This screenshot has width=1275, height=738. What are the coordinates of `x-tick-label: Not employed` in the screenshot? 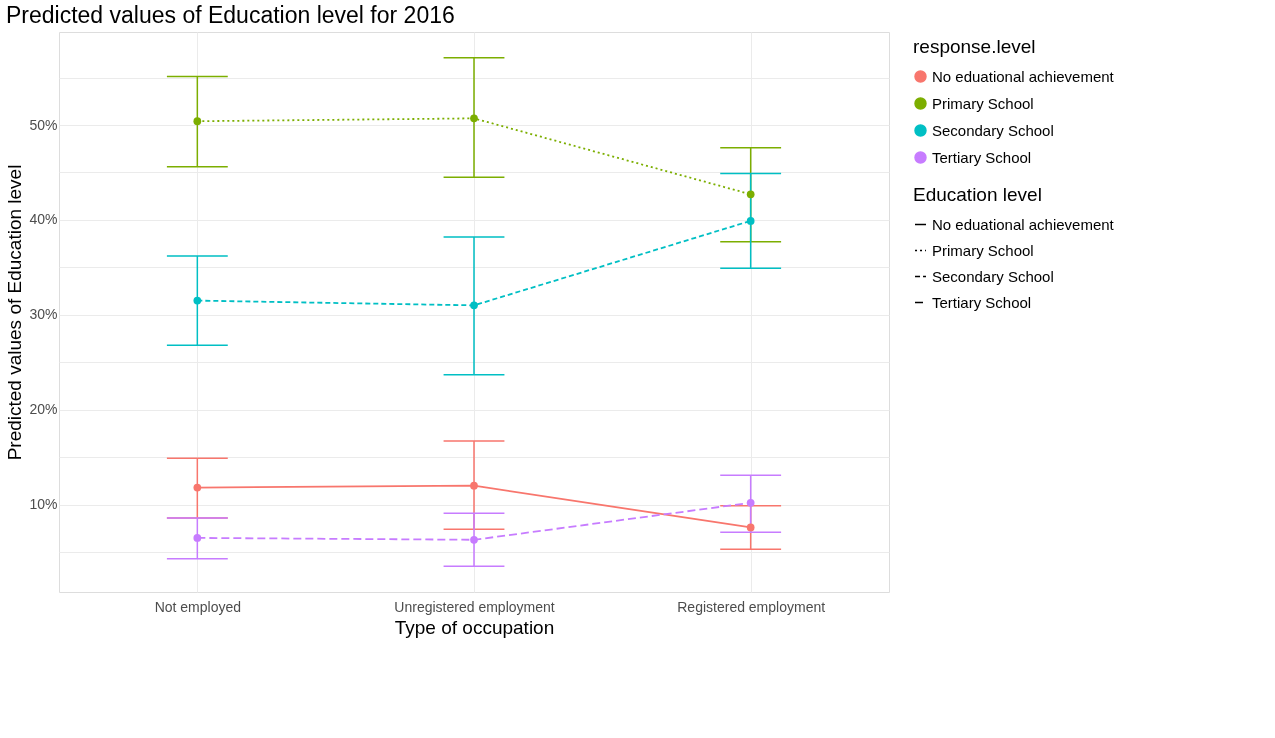 It's located at (198, 606).